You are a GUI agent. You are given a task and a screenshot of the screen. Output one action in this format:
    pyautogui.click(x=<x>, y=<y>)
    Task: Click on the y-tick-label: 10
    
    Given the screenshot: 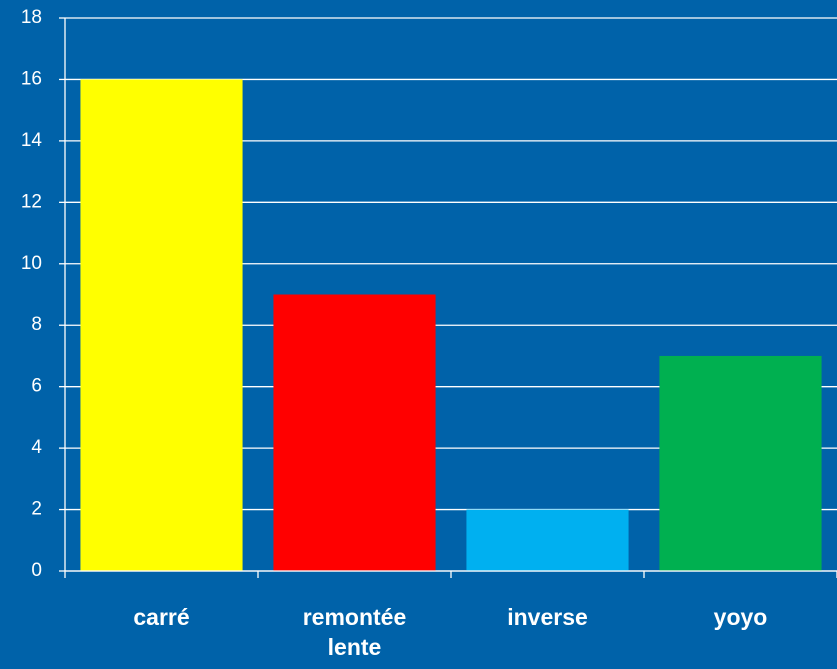 What is the action you would take?
    pyautogui.click(x=31, y=263)
    